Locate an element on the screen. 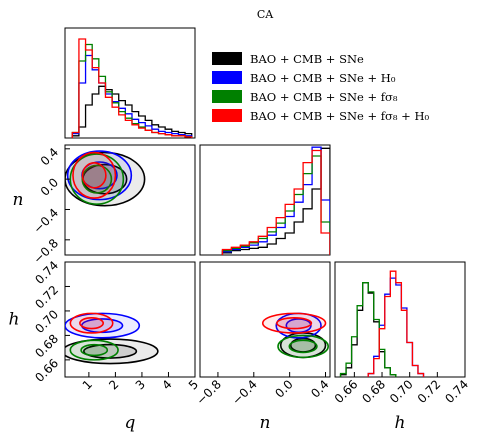 Image resolution: width=491 pixels, height=436 pixels. histogram-panel-q is located at coordinates (132, 88).